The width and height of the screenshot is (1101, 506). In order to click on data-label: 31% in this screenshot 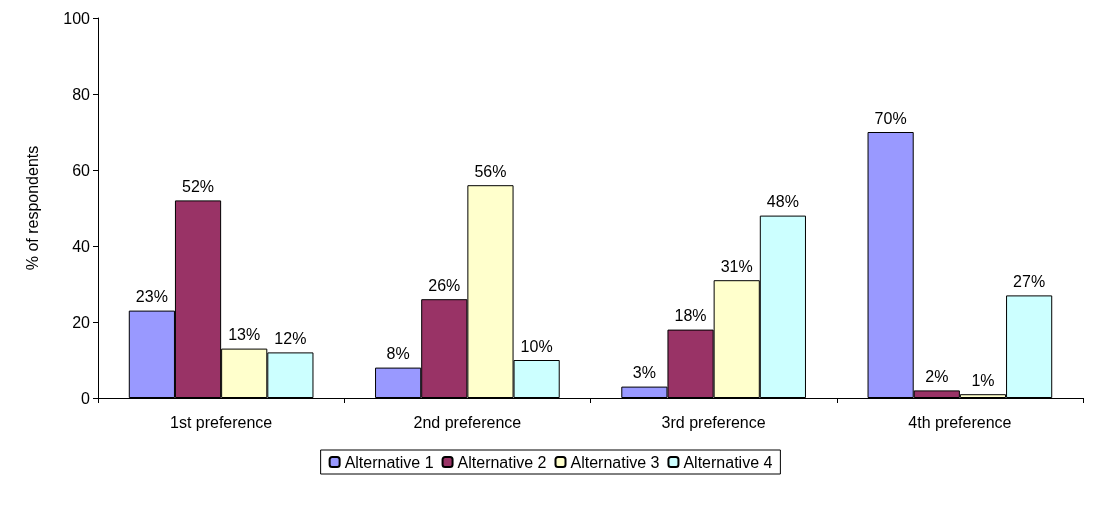, I will do `click(736, 266)`.